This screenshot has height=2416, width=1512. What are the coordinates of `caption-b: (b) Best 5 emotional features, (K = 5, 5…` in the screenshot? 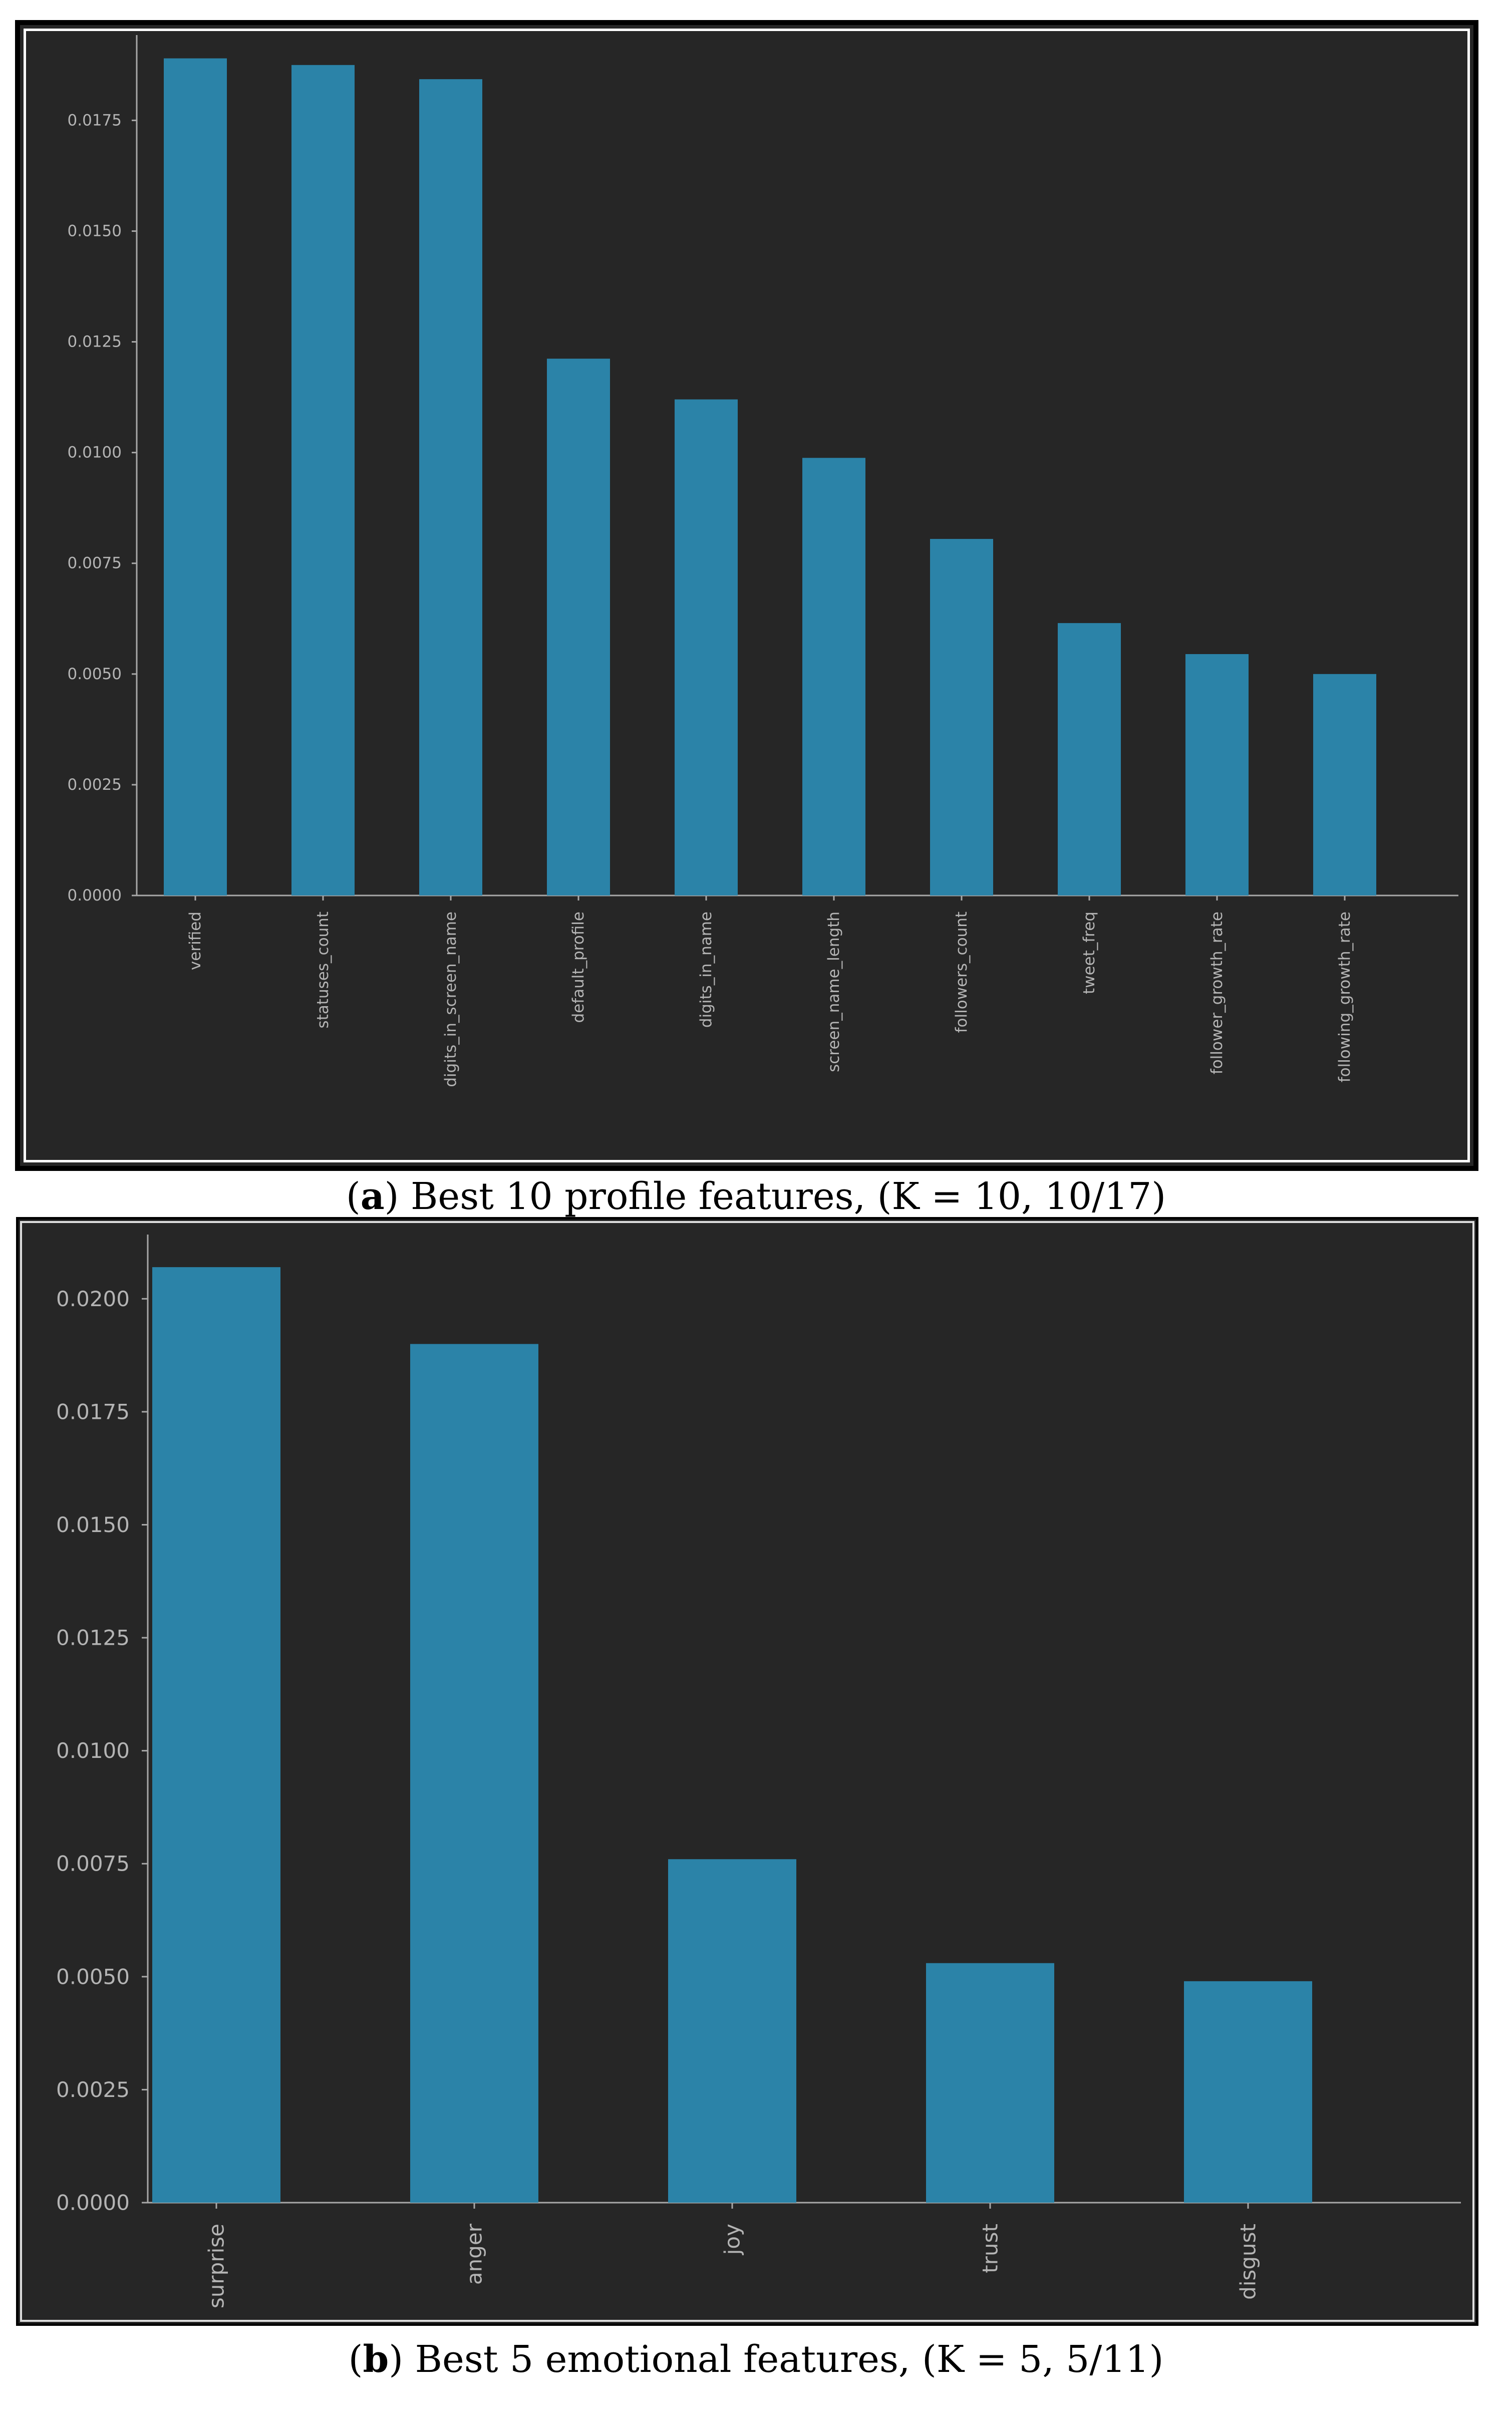 It's located at (756, 2360).